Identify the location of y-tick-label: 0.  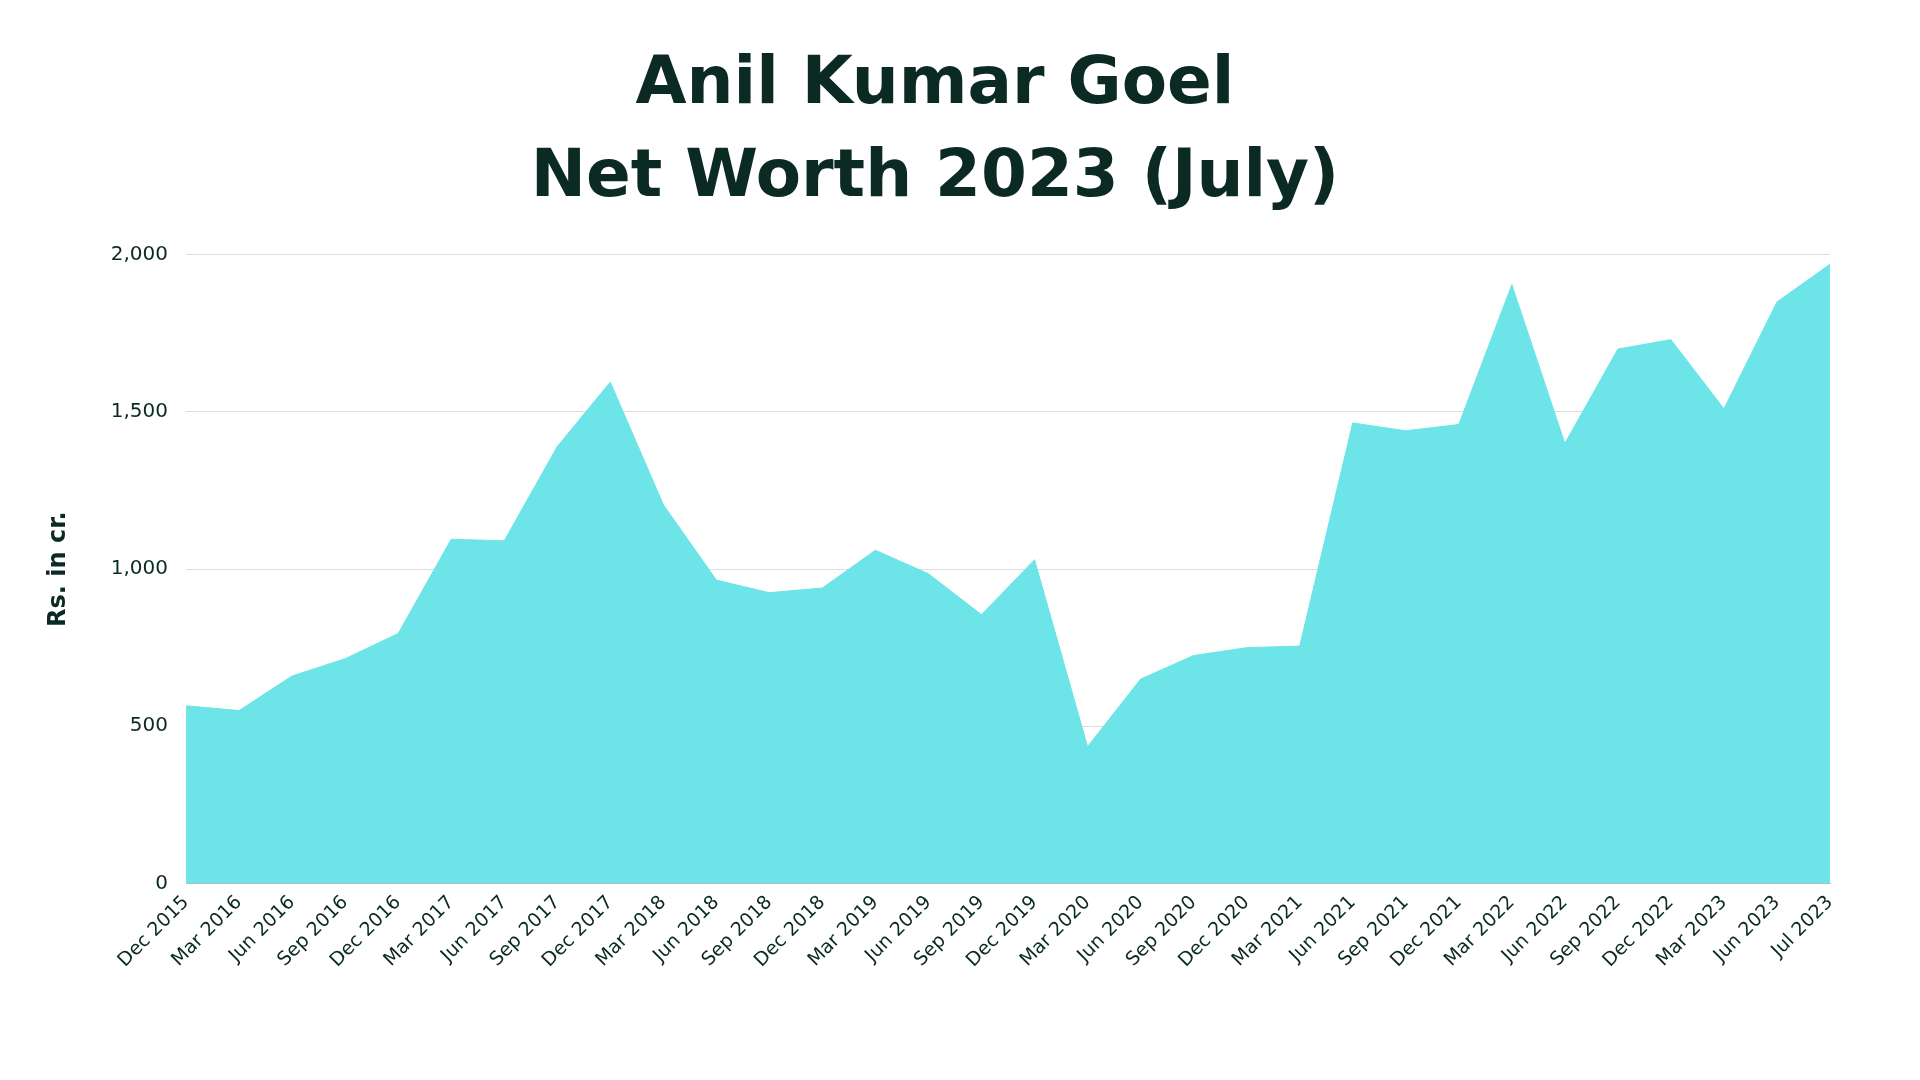
(162, 881).